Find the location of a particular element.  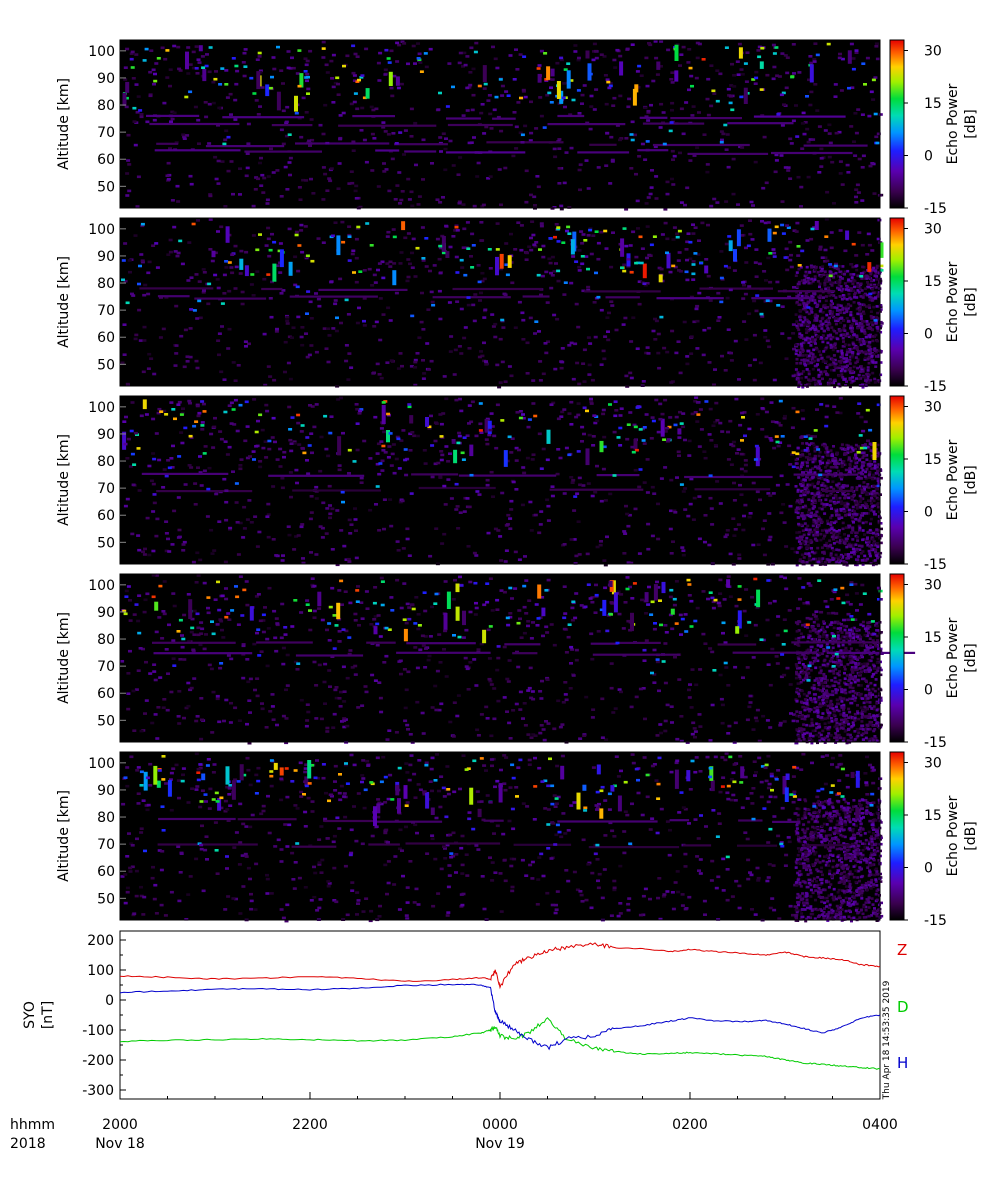

heatmap-background is located at coordinates (500, 480).